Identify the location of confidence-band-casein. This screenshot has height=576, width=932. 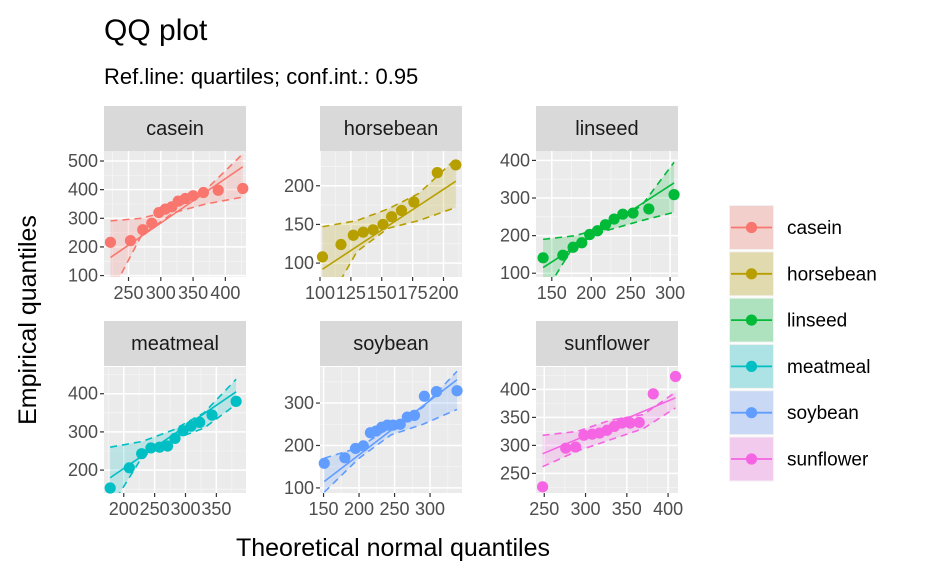
(176, 215).